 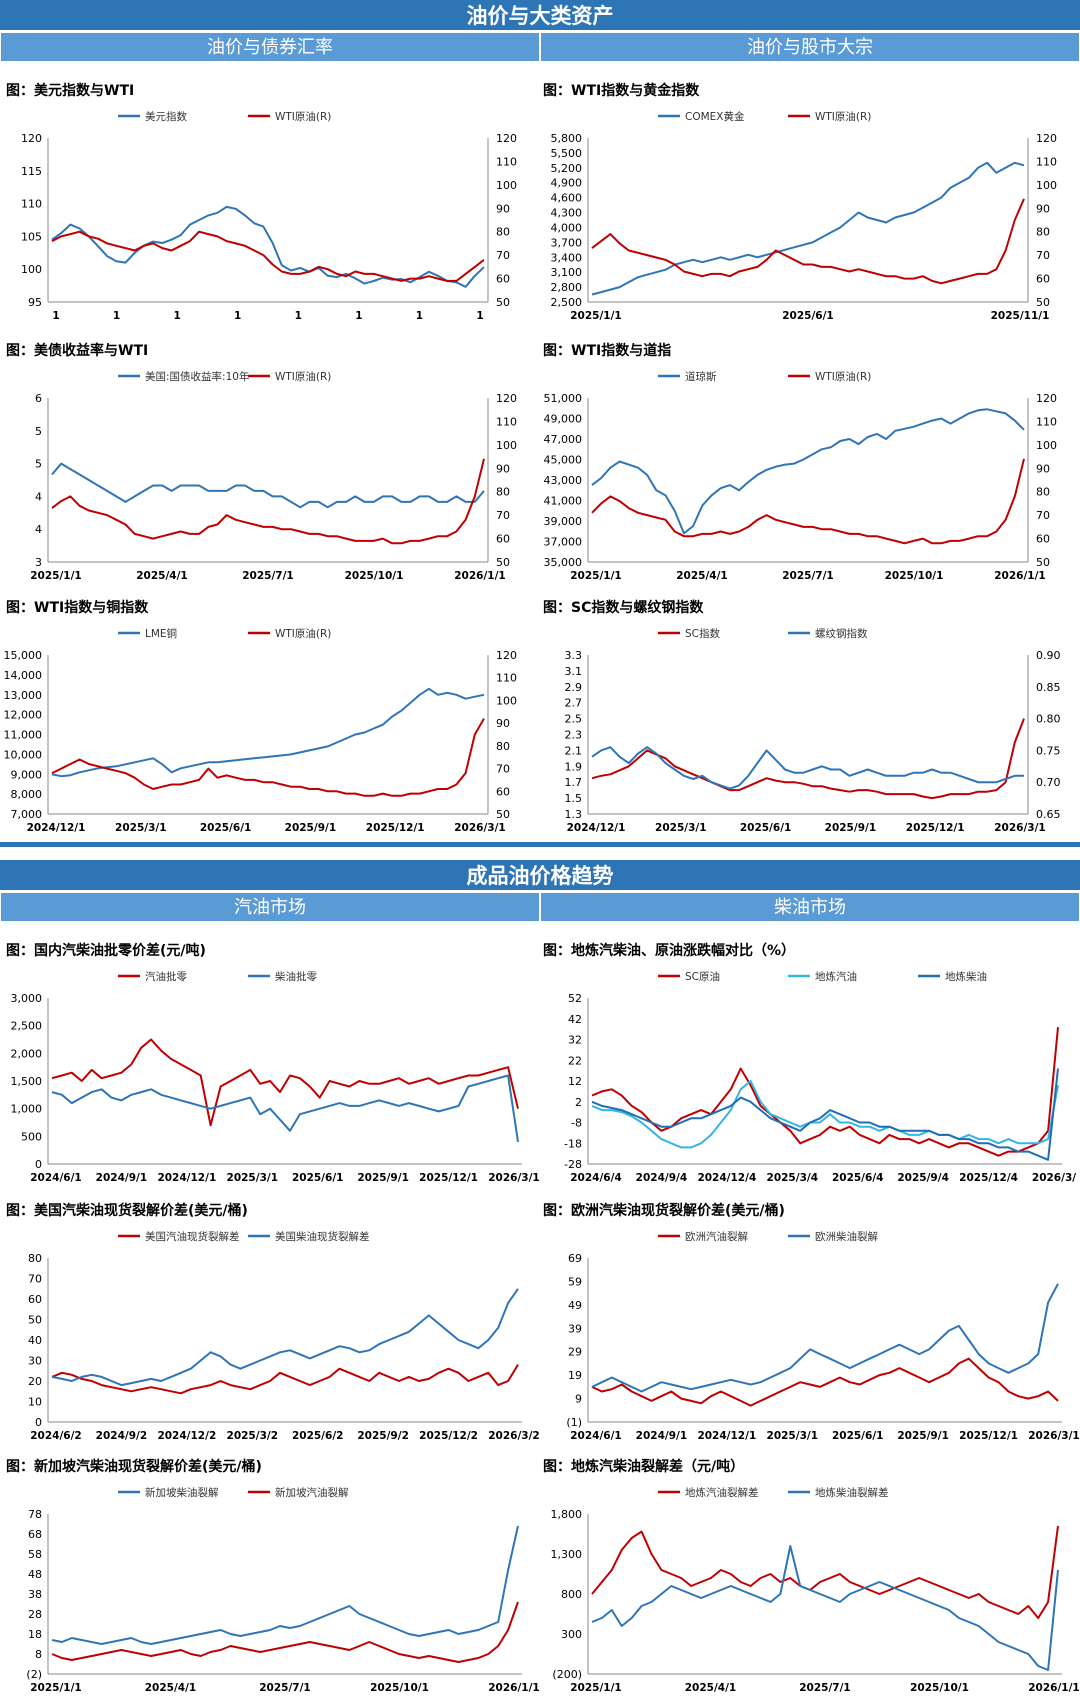 I want to click on y-tick-label-left: 14,000, so click(x=23, y=675).